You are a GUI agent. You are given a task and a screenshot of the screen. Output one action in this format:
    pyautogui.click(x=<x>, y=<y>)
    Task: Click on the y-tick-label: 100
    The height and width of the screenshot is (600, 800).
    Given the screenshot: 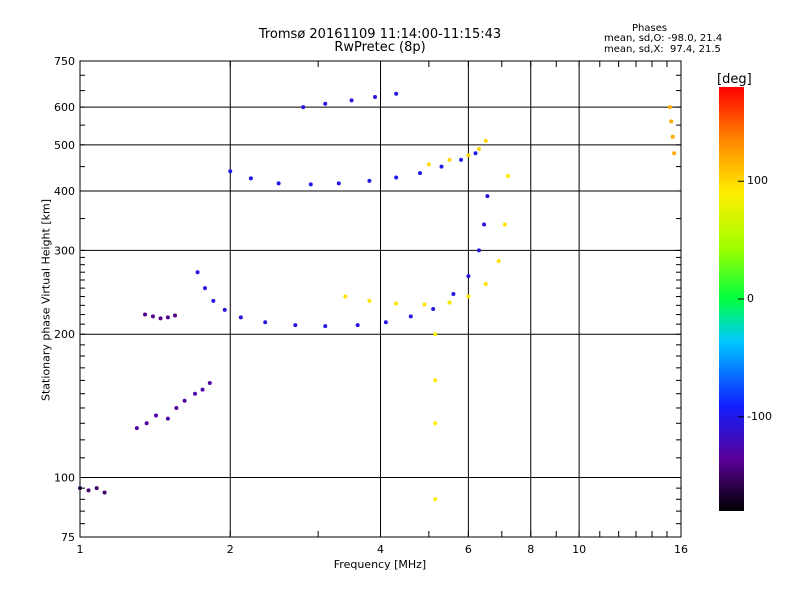 What is the action you would take?
    pyautogui.click(x=64, y=478)
    